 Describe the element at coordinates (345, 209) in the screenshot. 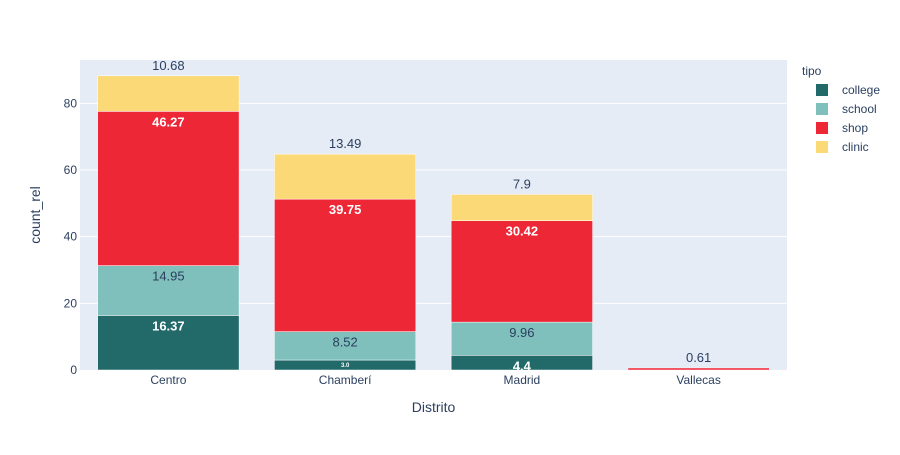

I see `bar-label-shop: 39.75` at that location.